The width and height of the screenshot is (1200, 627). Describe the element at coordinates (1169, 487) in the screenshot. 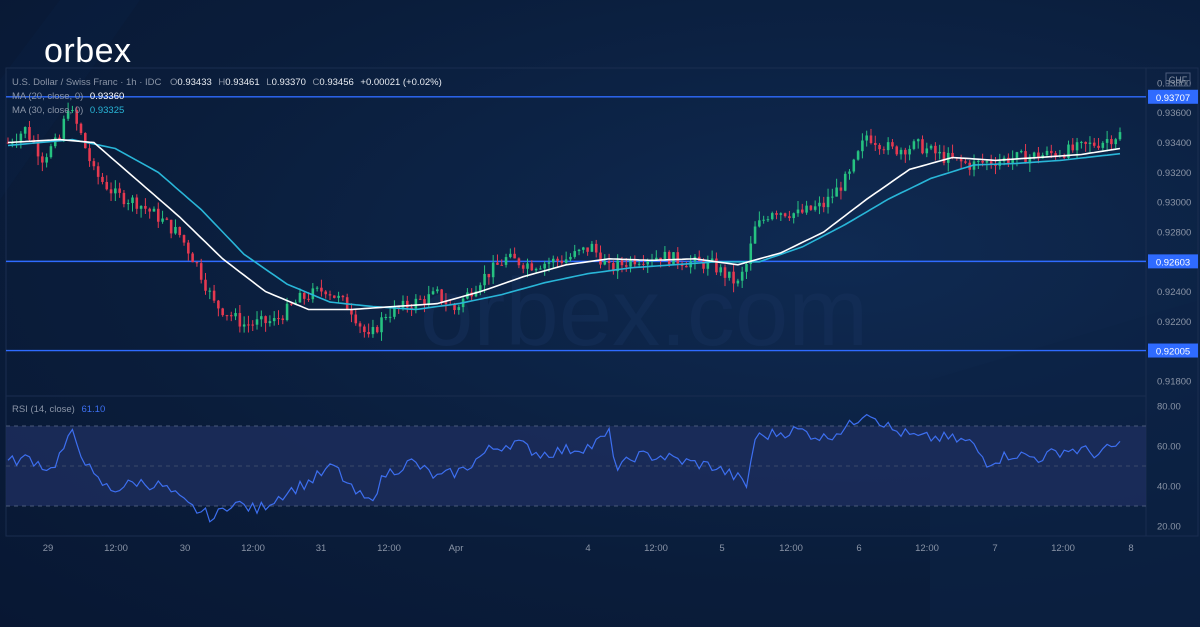

I see `rsi-tick-label: 40.00` at that location.